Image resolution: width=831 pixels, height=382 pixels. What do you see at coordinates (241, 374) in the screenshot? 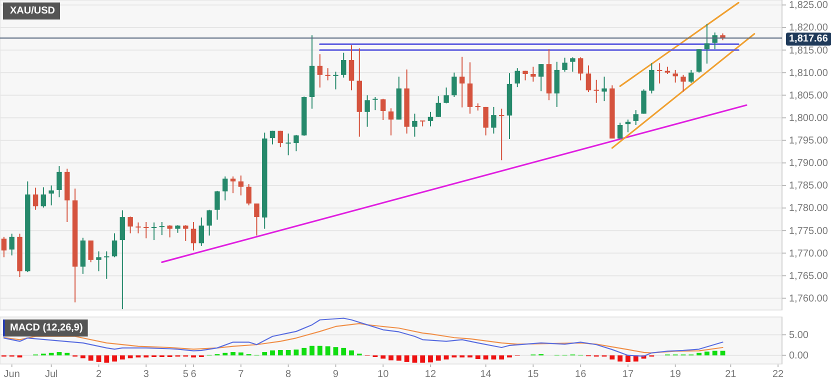
I see `x-tick-label: 7` at bounding box center [241, 374].